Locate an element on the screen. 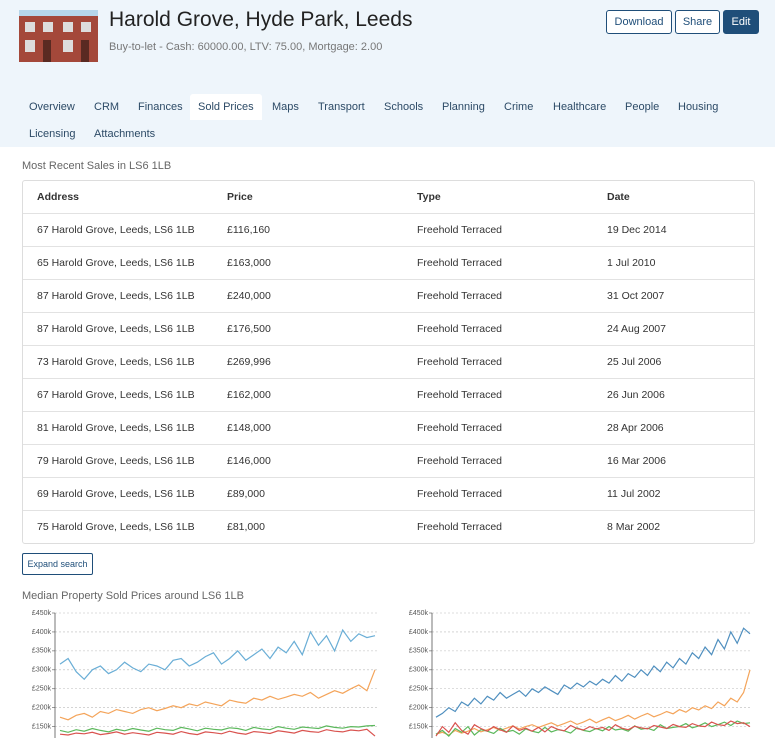 This screenshot has height=738, width=775. tab: Healthcare is located at coordinates (580, 107).